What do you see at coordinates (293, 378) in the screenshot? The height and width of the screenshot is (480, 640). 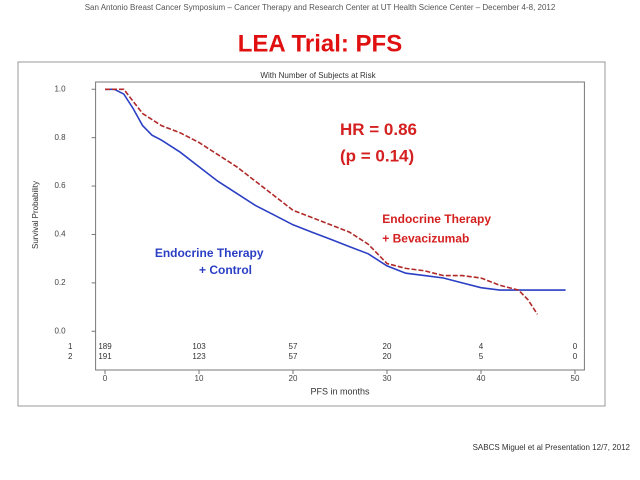 I see `x-tick-label: 20` at bounding box center [293, 378].